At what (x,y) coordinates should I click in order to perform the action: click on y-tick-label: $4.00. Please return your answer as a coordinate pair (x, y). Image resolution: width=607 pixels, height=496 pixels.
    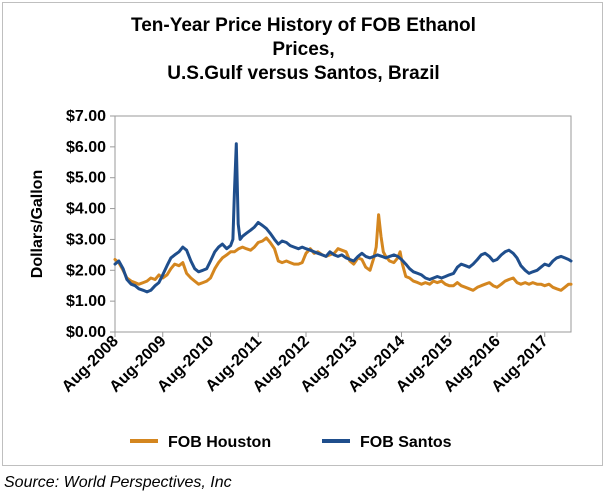
    Looking at the image, I should click on (86, 209).